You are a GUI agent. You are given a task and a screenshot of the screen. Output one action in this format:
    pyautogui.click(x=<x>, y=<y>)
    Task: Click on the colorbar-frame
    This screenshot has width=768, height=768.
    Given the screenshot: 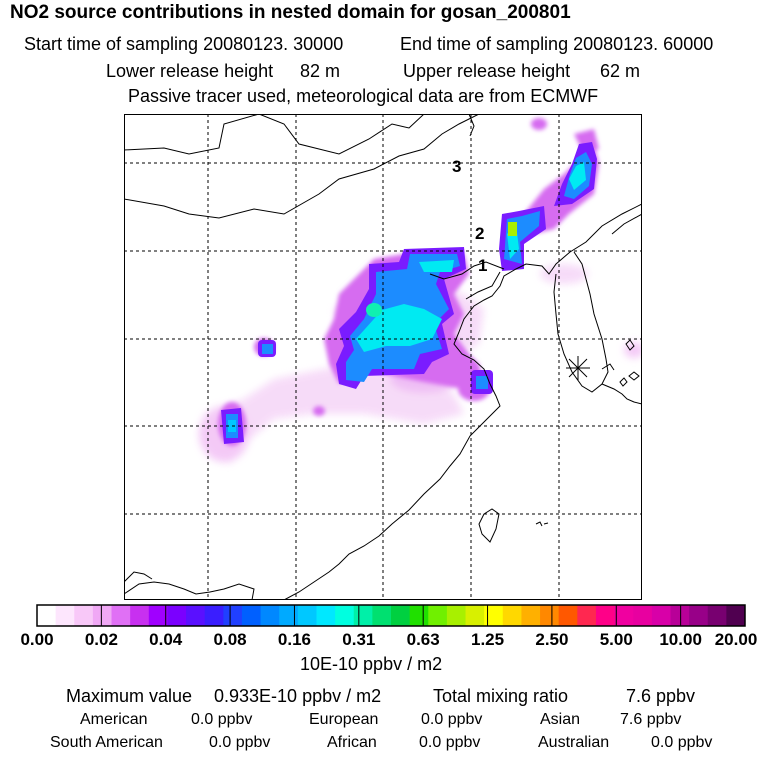 What is the action you would take?
    pyautogui.click(x=391, y=615)
    